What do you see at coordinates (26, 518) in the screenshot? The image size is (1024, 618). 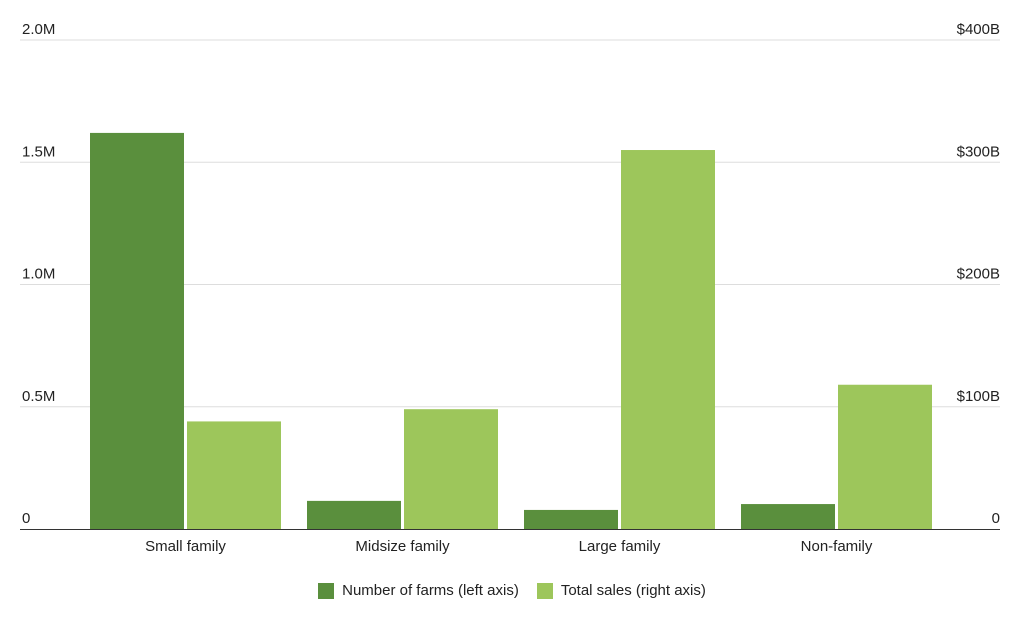 I see `left-tick-label: 0` at bounding box center [26, 518].